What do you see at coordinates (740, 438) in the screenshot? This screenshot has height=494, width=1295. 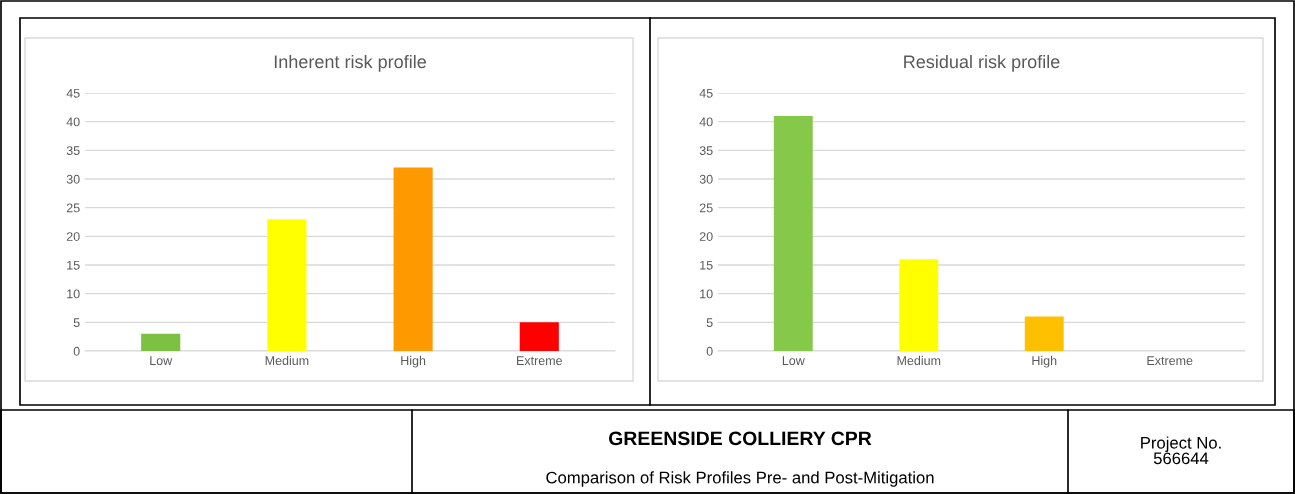 I see `text: GREENSIDE COLLIERY CPR` at bounding box center [740, 438].